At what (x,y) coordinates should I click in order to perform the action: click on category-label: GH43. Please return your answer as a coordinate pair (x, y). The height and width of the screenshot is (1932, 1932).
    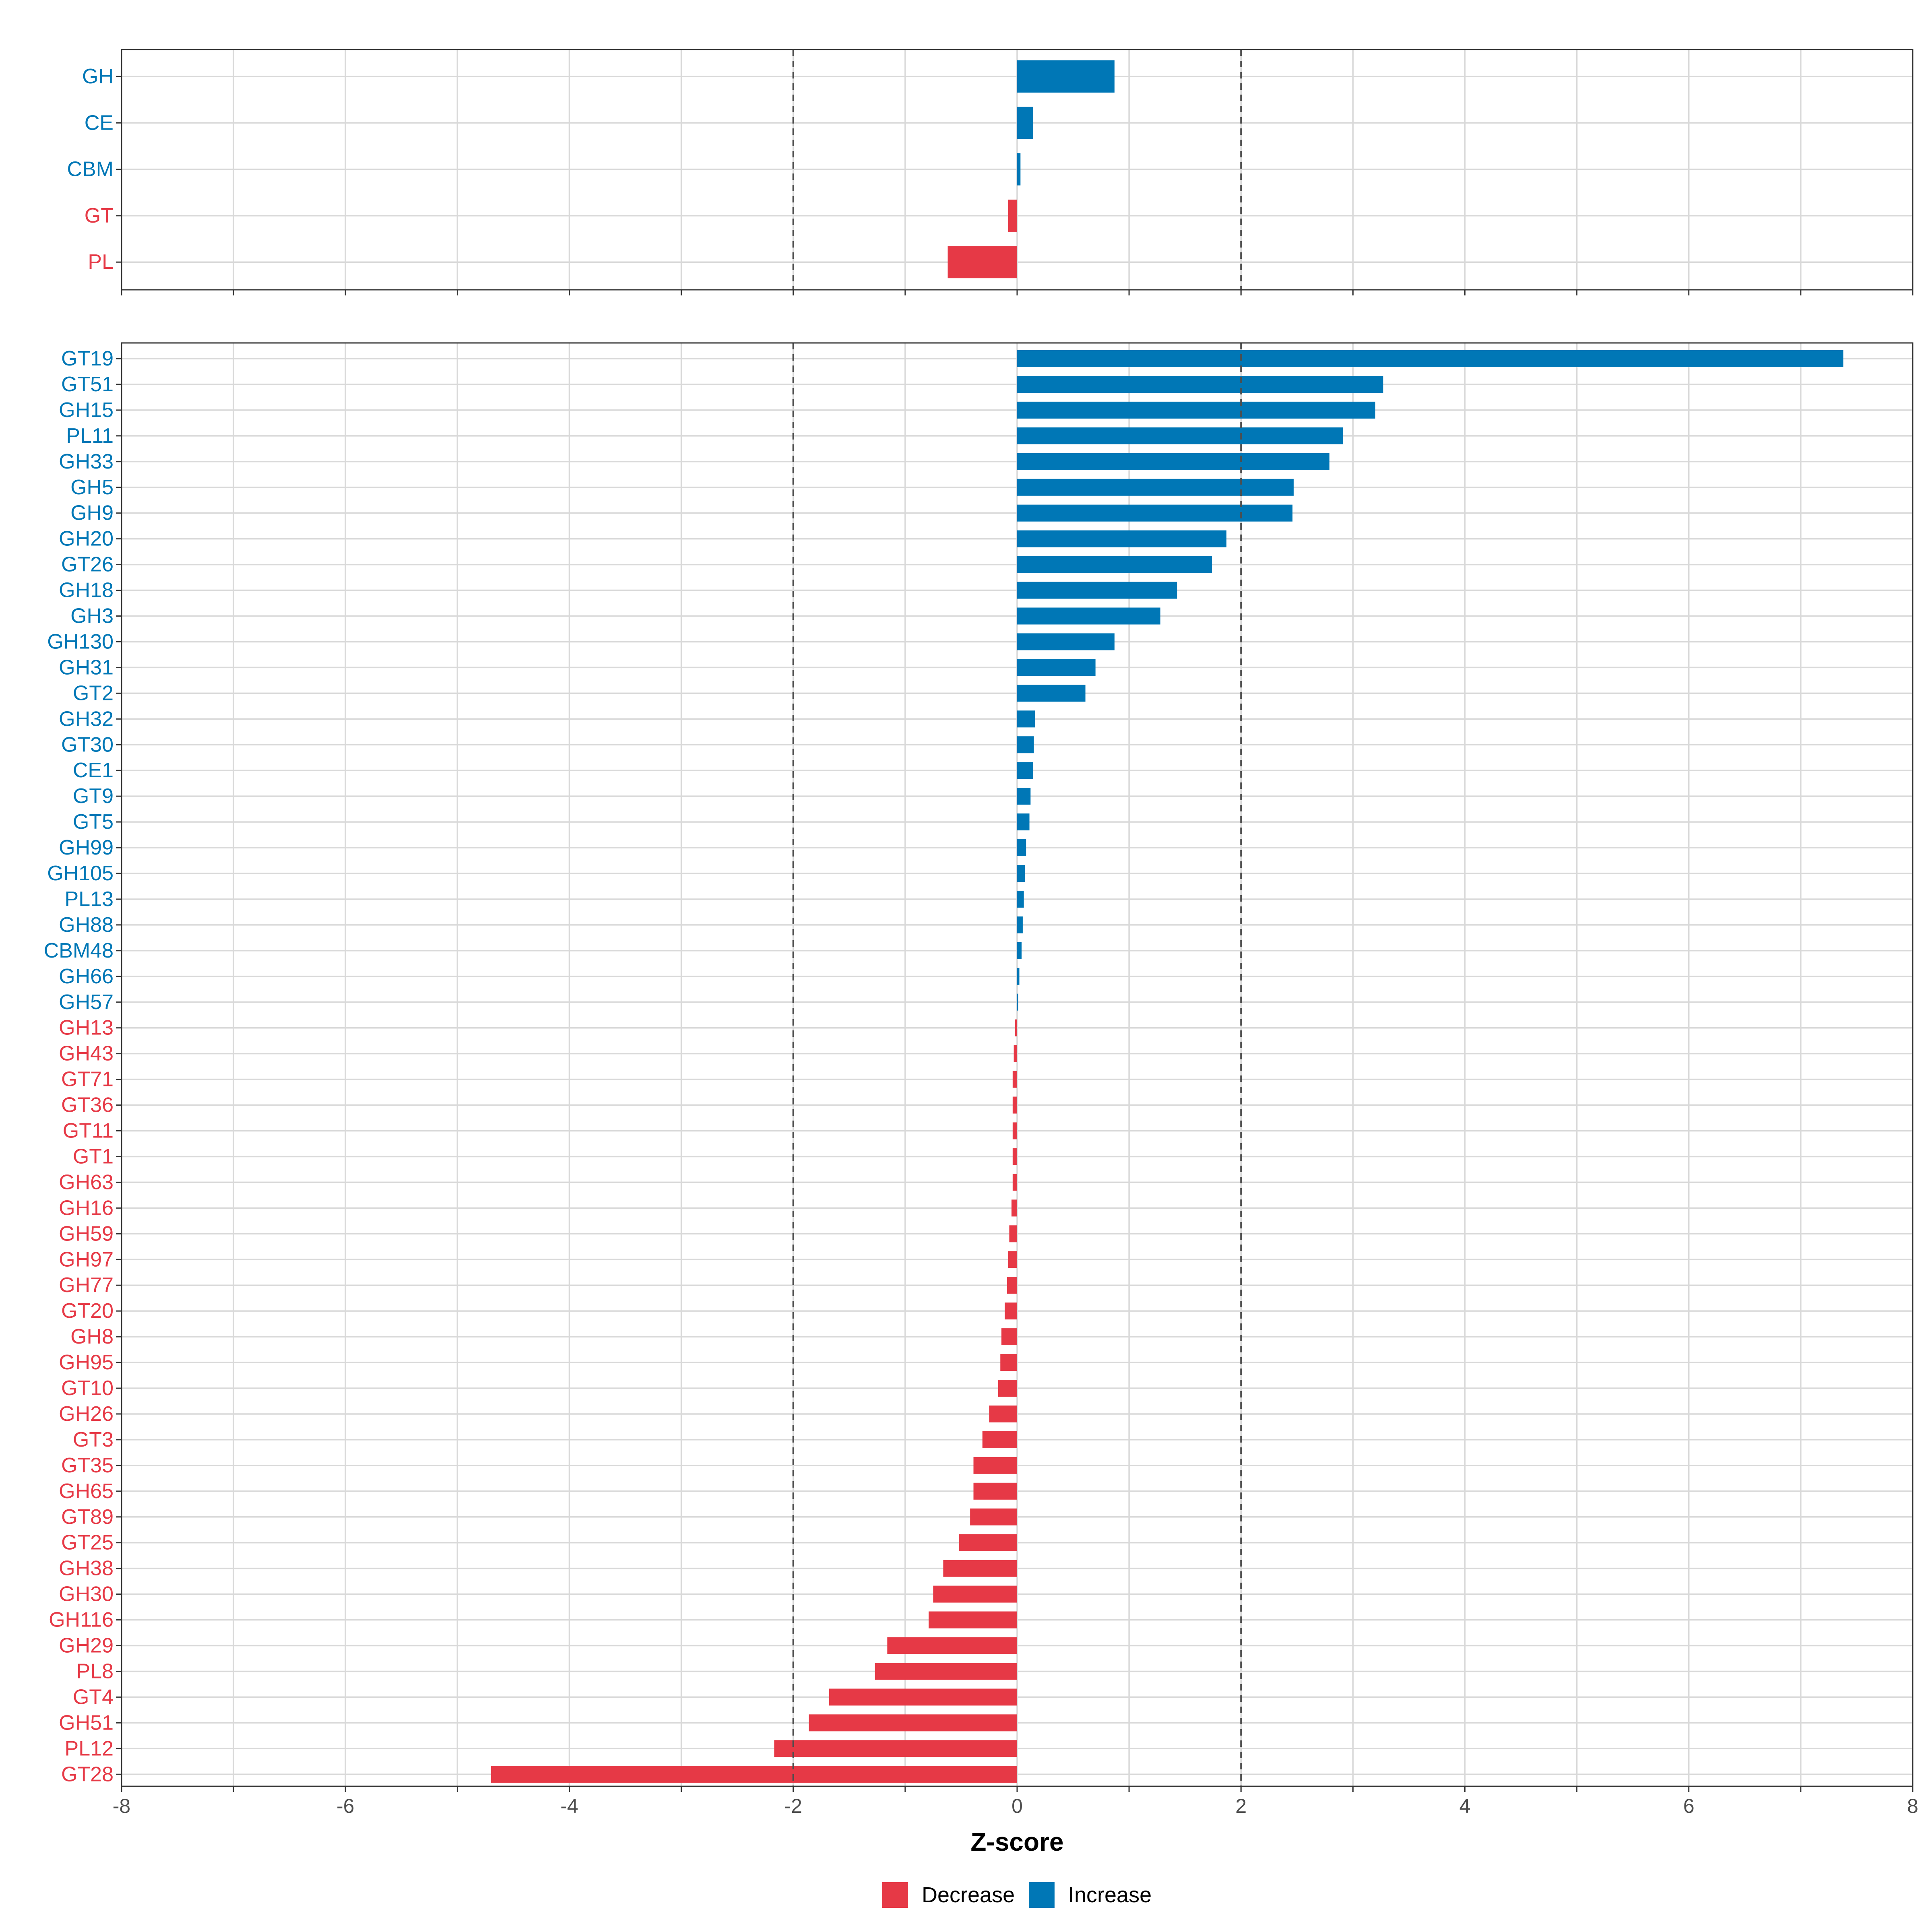
    Looking at the image, I should click on (86, 1053).